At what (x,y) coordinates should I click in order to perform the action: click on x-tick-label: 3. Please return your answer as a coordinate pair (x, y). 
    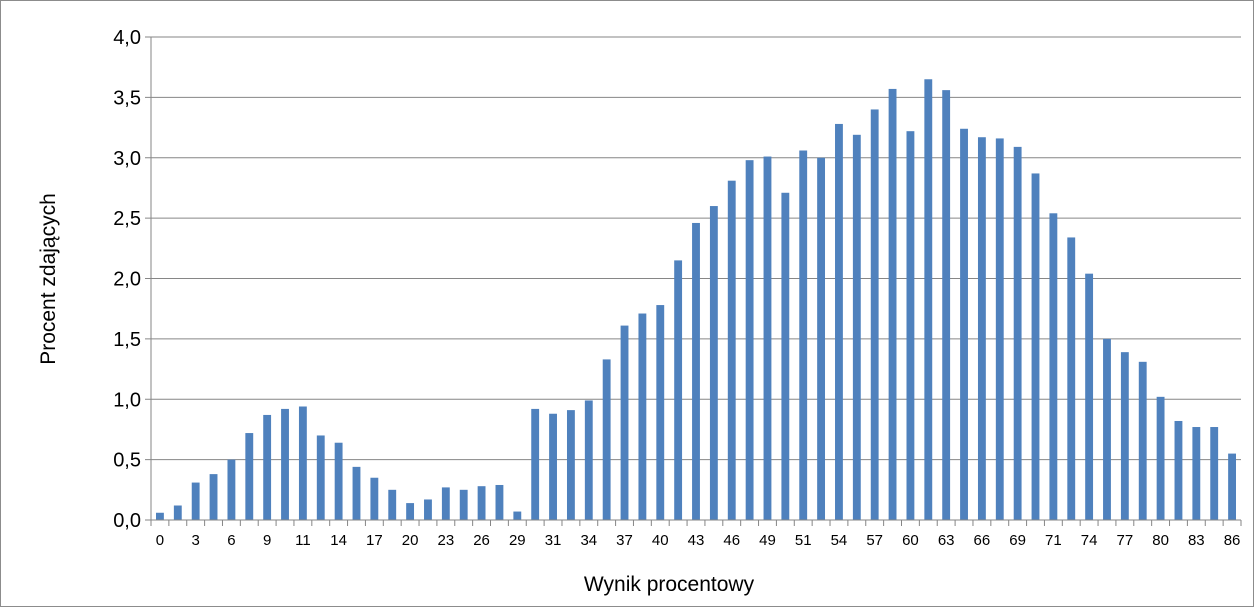
    Looking at the image, I should click on (196, 540).